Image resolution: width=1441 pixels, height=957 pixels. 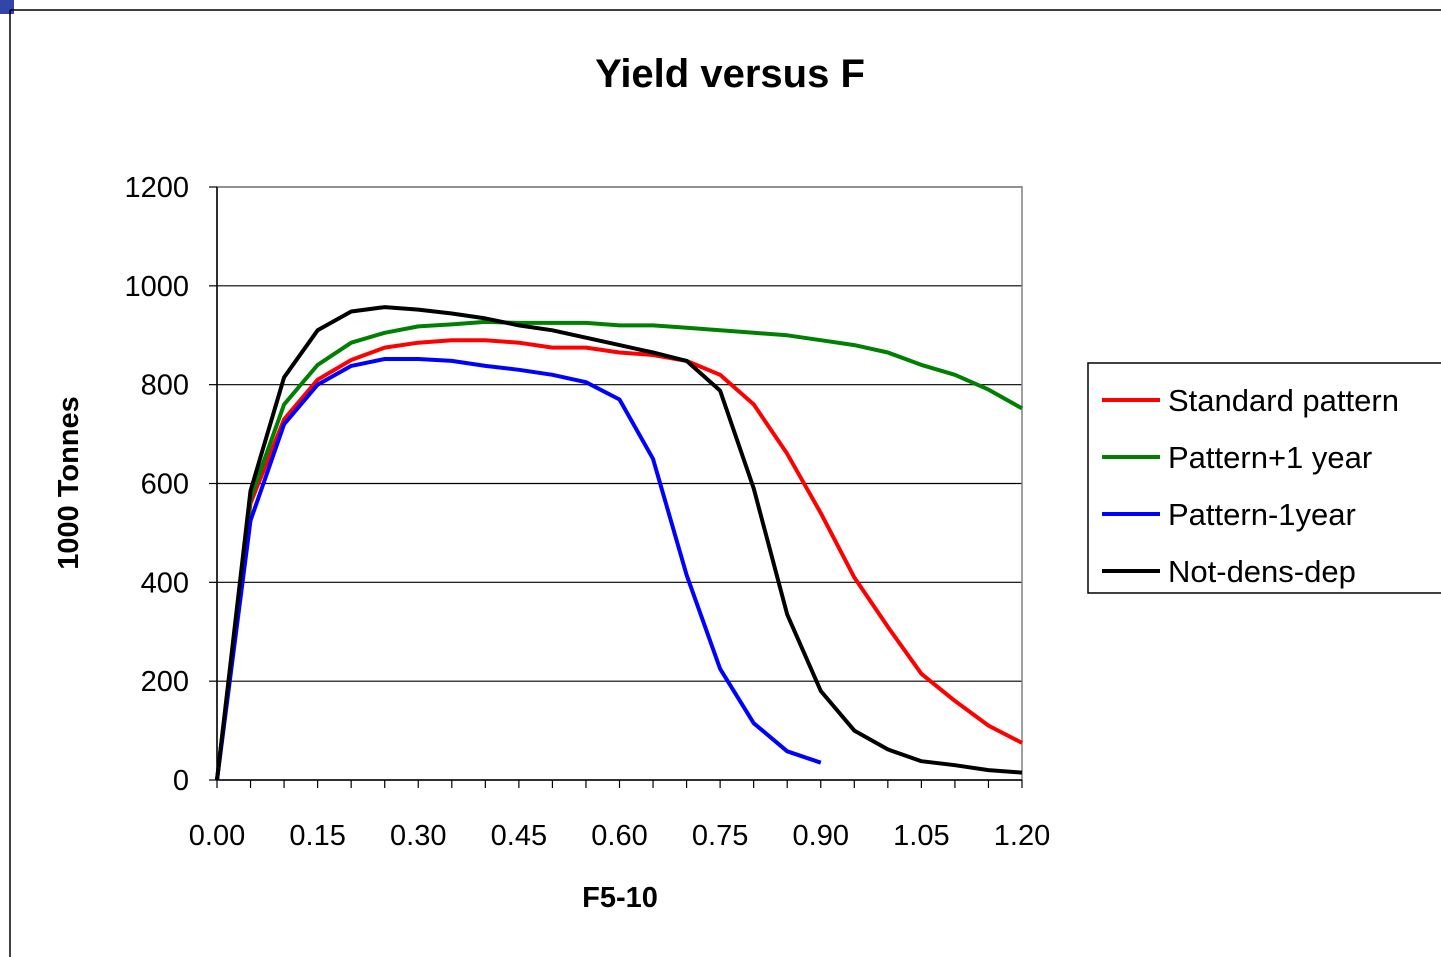 What do you see at coordinates (921, 836) in the screenshot?
I see `x-tick-label: 1.05` at bounding box center [921, 836].